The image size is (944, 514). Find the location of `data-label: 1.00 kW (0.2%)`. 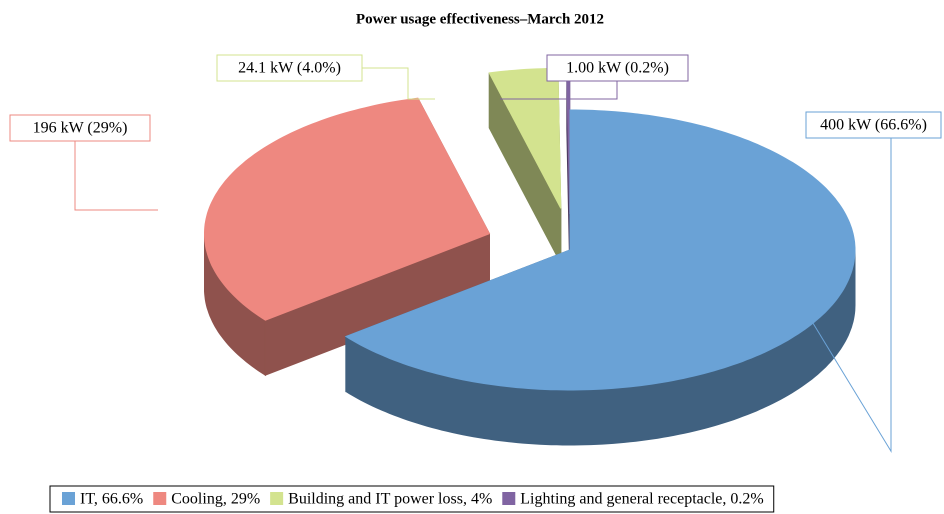

data-label: 1.00 kW (0.2%) is located at coordinates (617, 68).